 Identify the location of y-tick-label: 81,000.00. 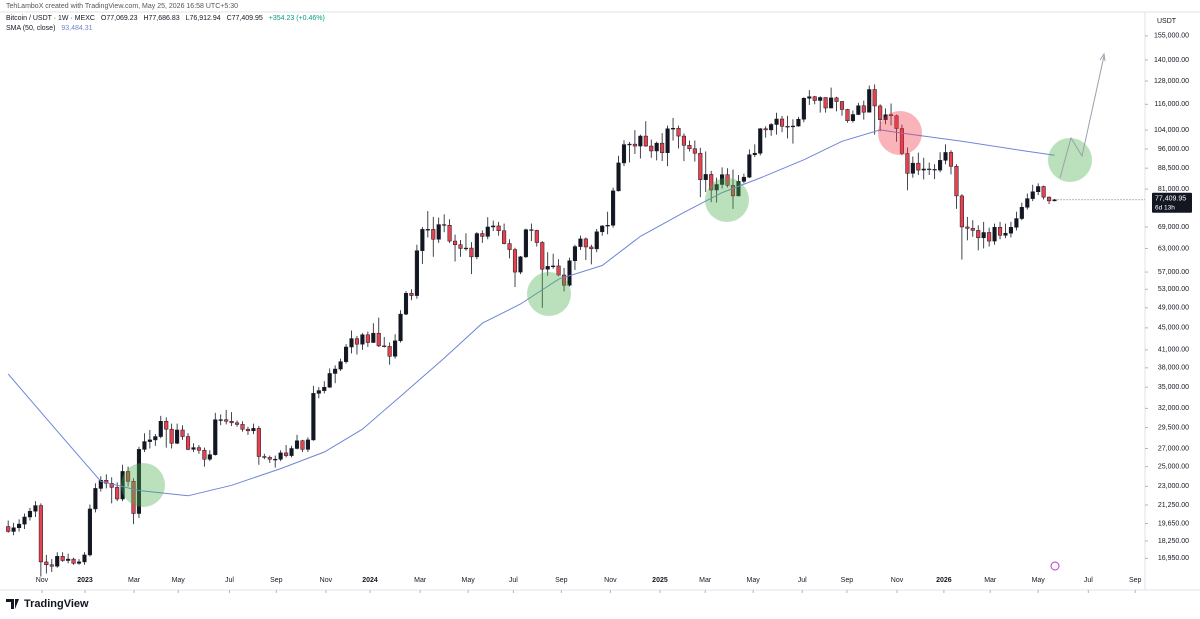
(1173, 189).